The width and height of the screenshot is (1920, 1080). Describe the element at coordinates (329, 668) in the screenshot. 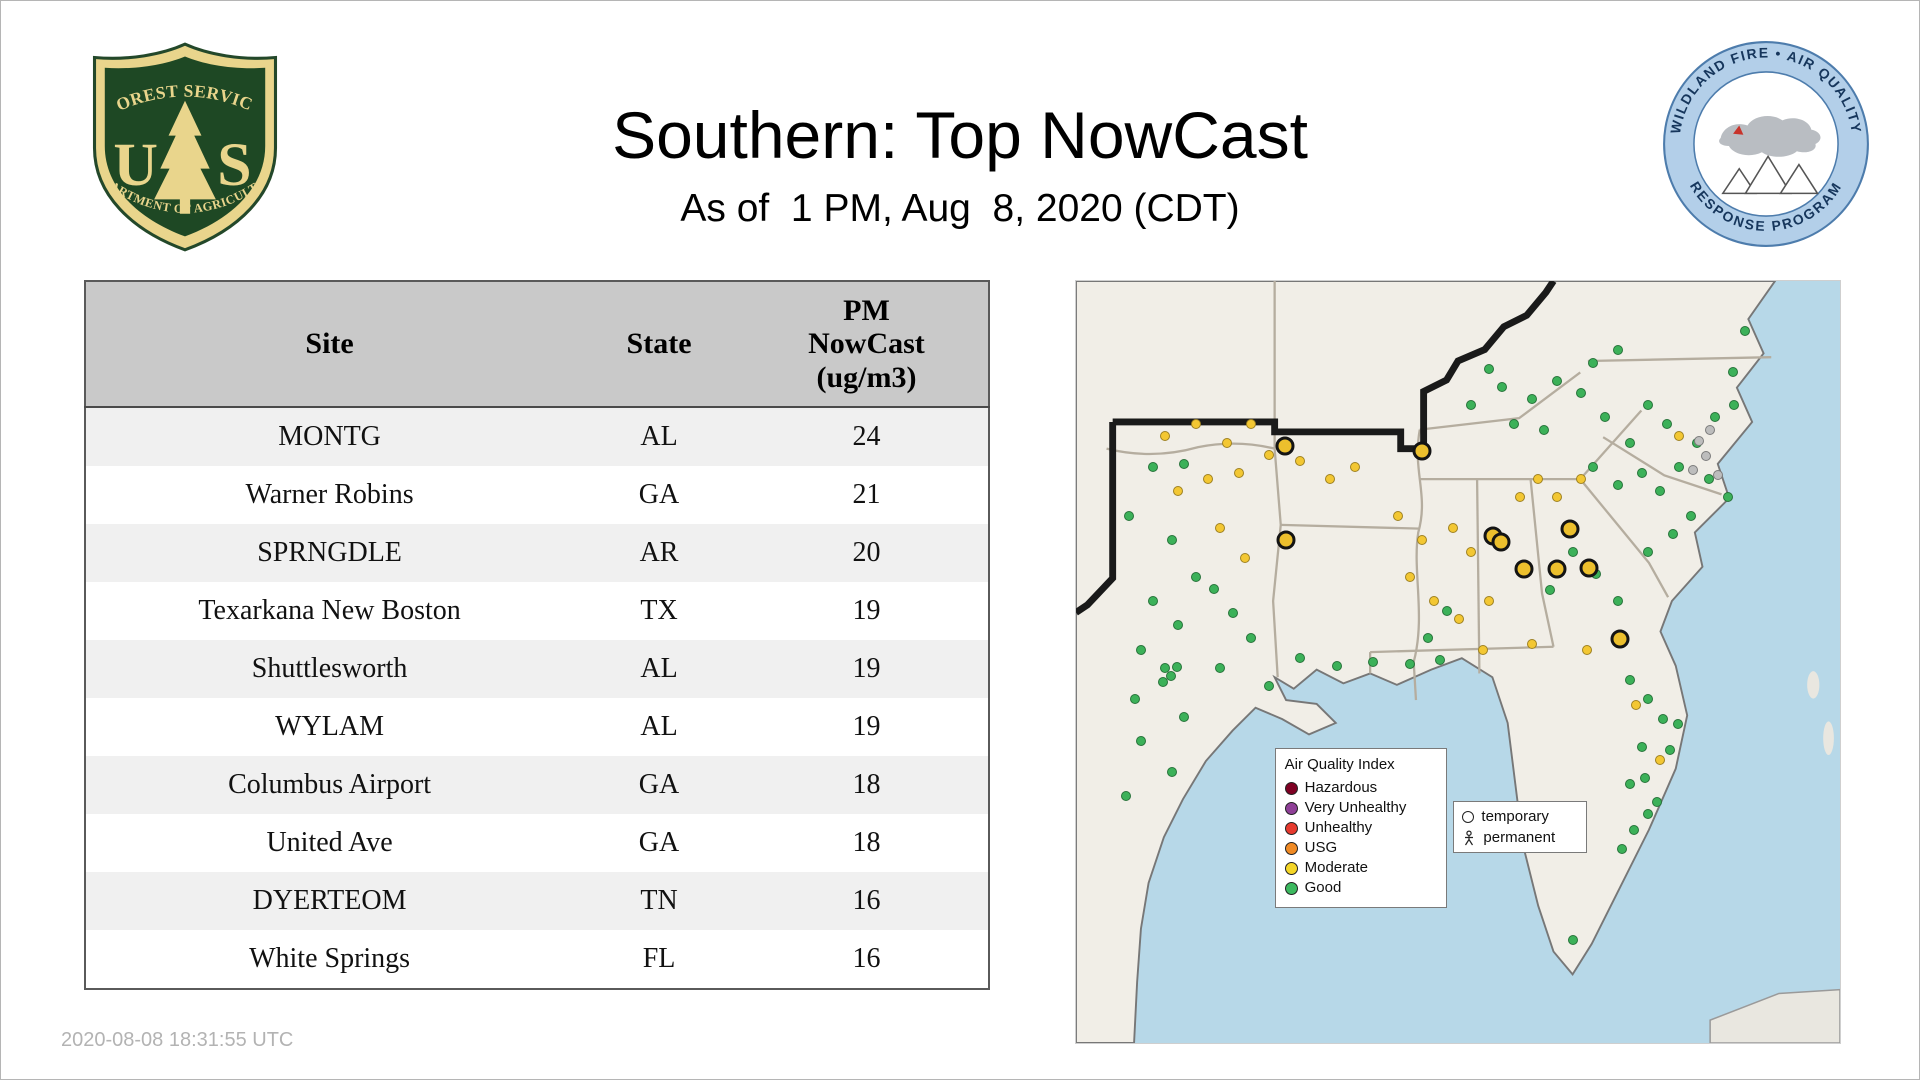

I see `site-cell: Shuttlesworth` at that location.